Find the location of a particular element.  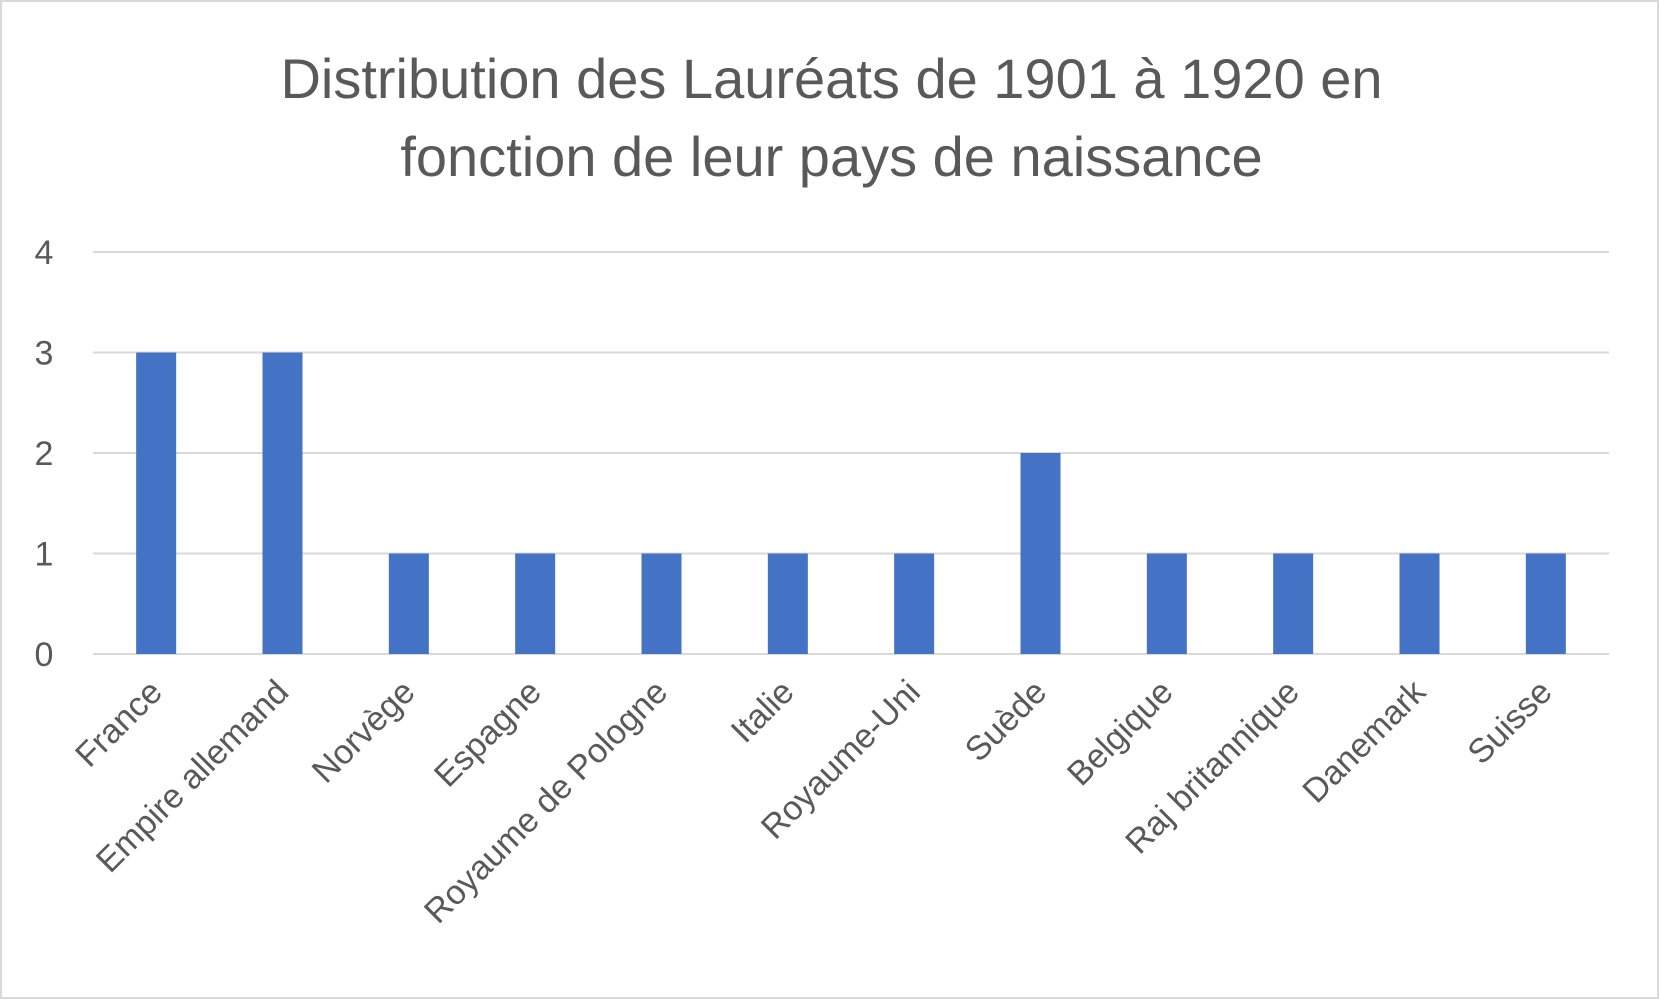

chart-title-line-2: fonction de leur pays de naissance is located at coordinates (831, 156).